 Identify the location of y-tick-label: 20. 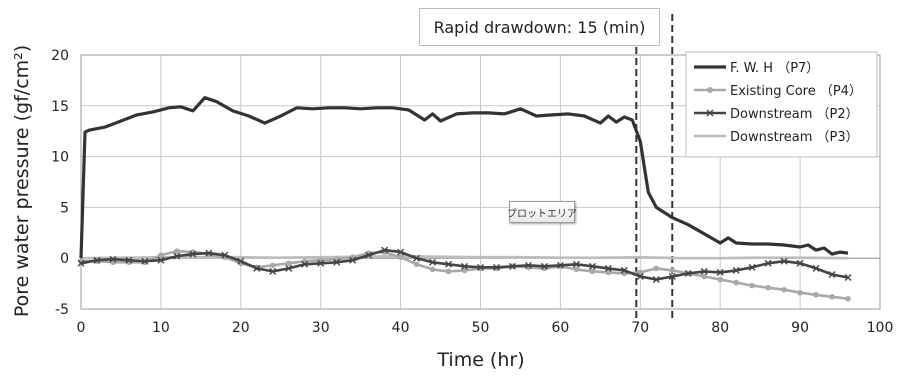
(60, 56).